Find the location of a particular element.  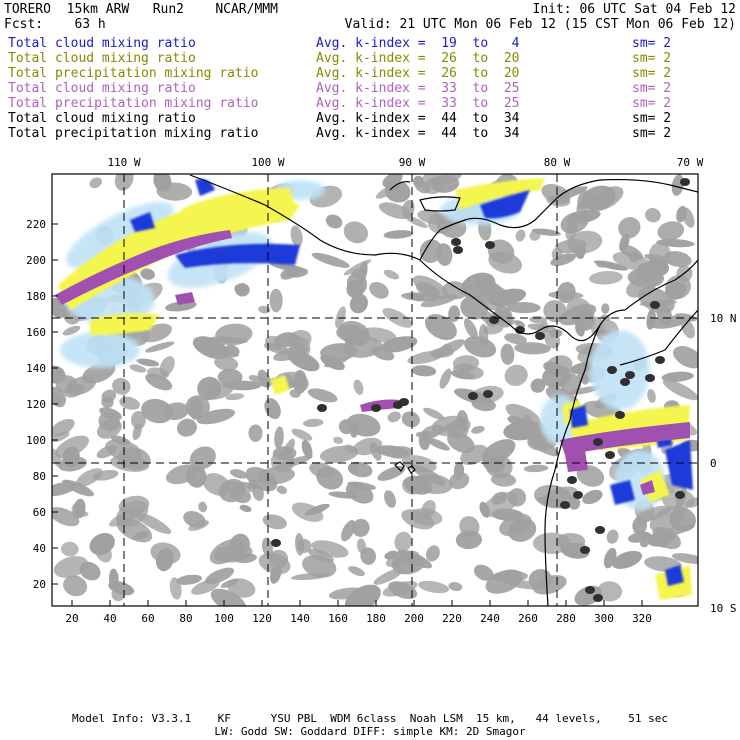

latitude-label: 0 is located at coordinates (713, 463).